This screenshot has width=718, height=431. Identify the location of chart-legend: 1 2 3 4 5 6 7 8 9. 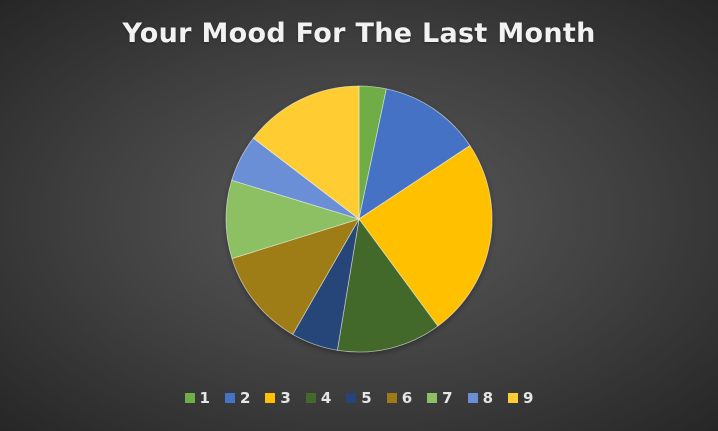
(359, 398).